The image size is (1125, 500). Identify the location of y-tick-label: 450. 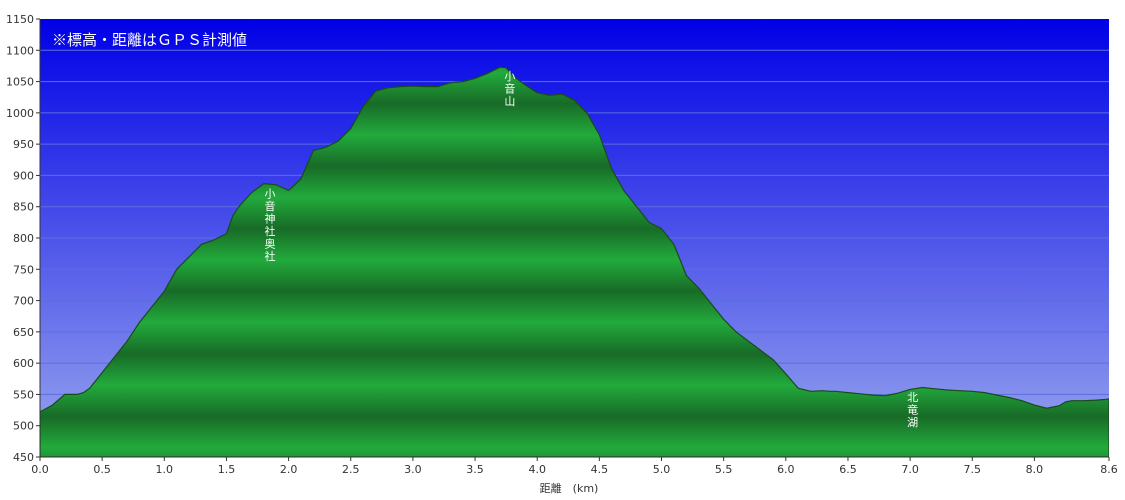
(23, 457).